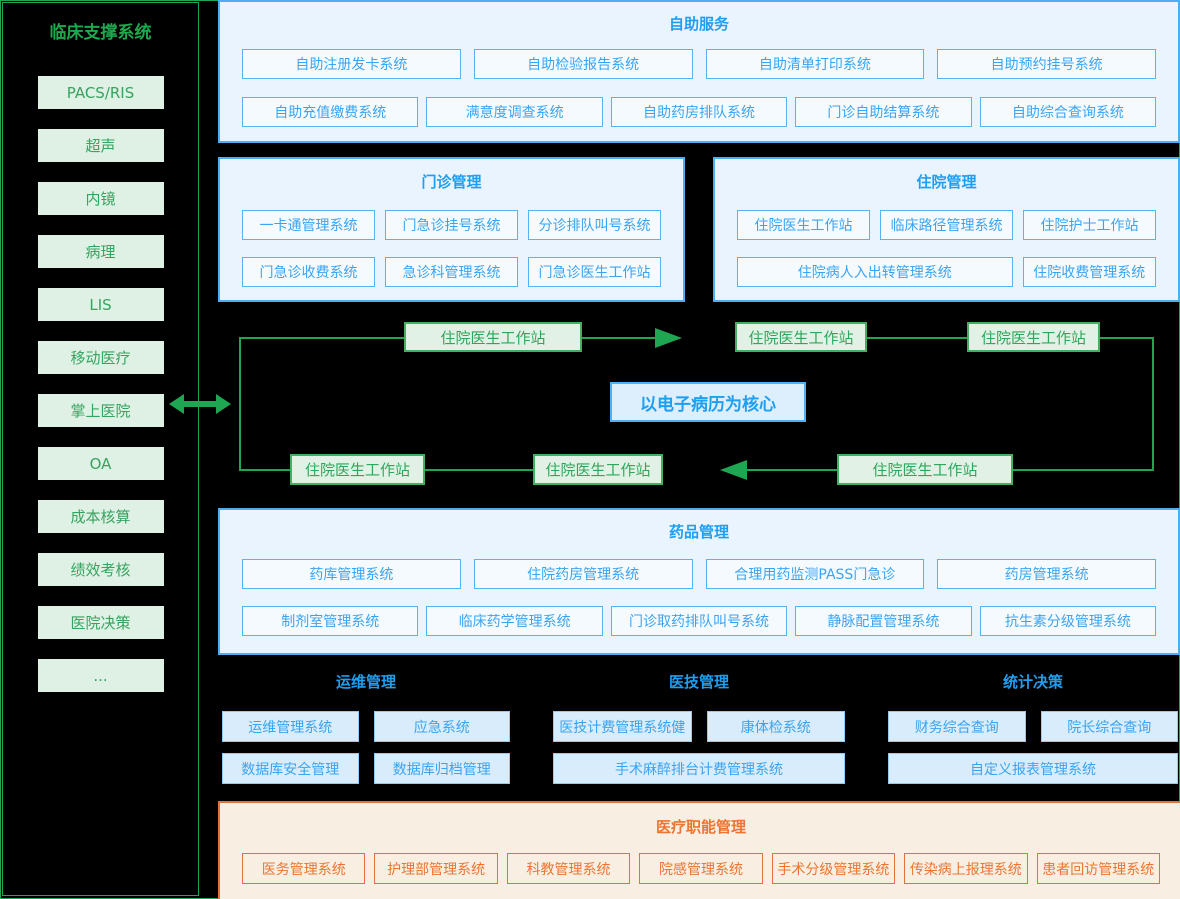  Describe the element at coordinates (1068, 112) in the screenshot. I see `system-button-self-comprehensive-query: 自助综合查询系统` at that location.